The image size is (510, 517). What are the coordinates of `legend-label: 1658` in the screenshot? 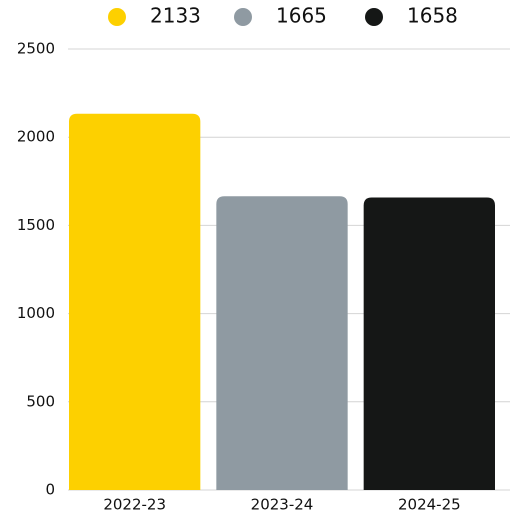 It's located at (432, 16).